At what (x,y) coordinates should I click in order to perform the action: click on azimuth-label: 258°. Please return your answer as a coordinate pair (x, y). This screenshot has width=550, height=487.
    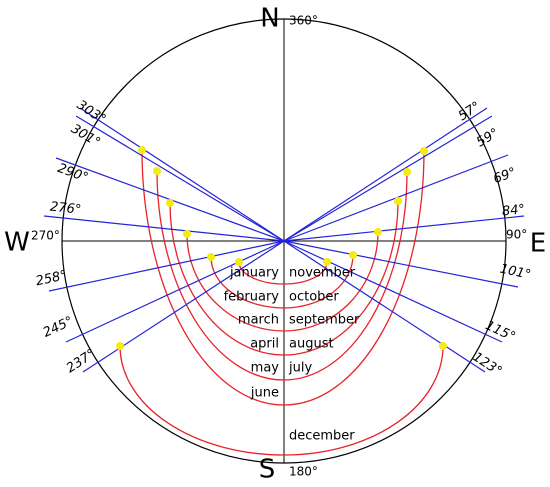
    Looking at the image, I should click on (51, 278).